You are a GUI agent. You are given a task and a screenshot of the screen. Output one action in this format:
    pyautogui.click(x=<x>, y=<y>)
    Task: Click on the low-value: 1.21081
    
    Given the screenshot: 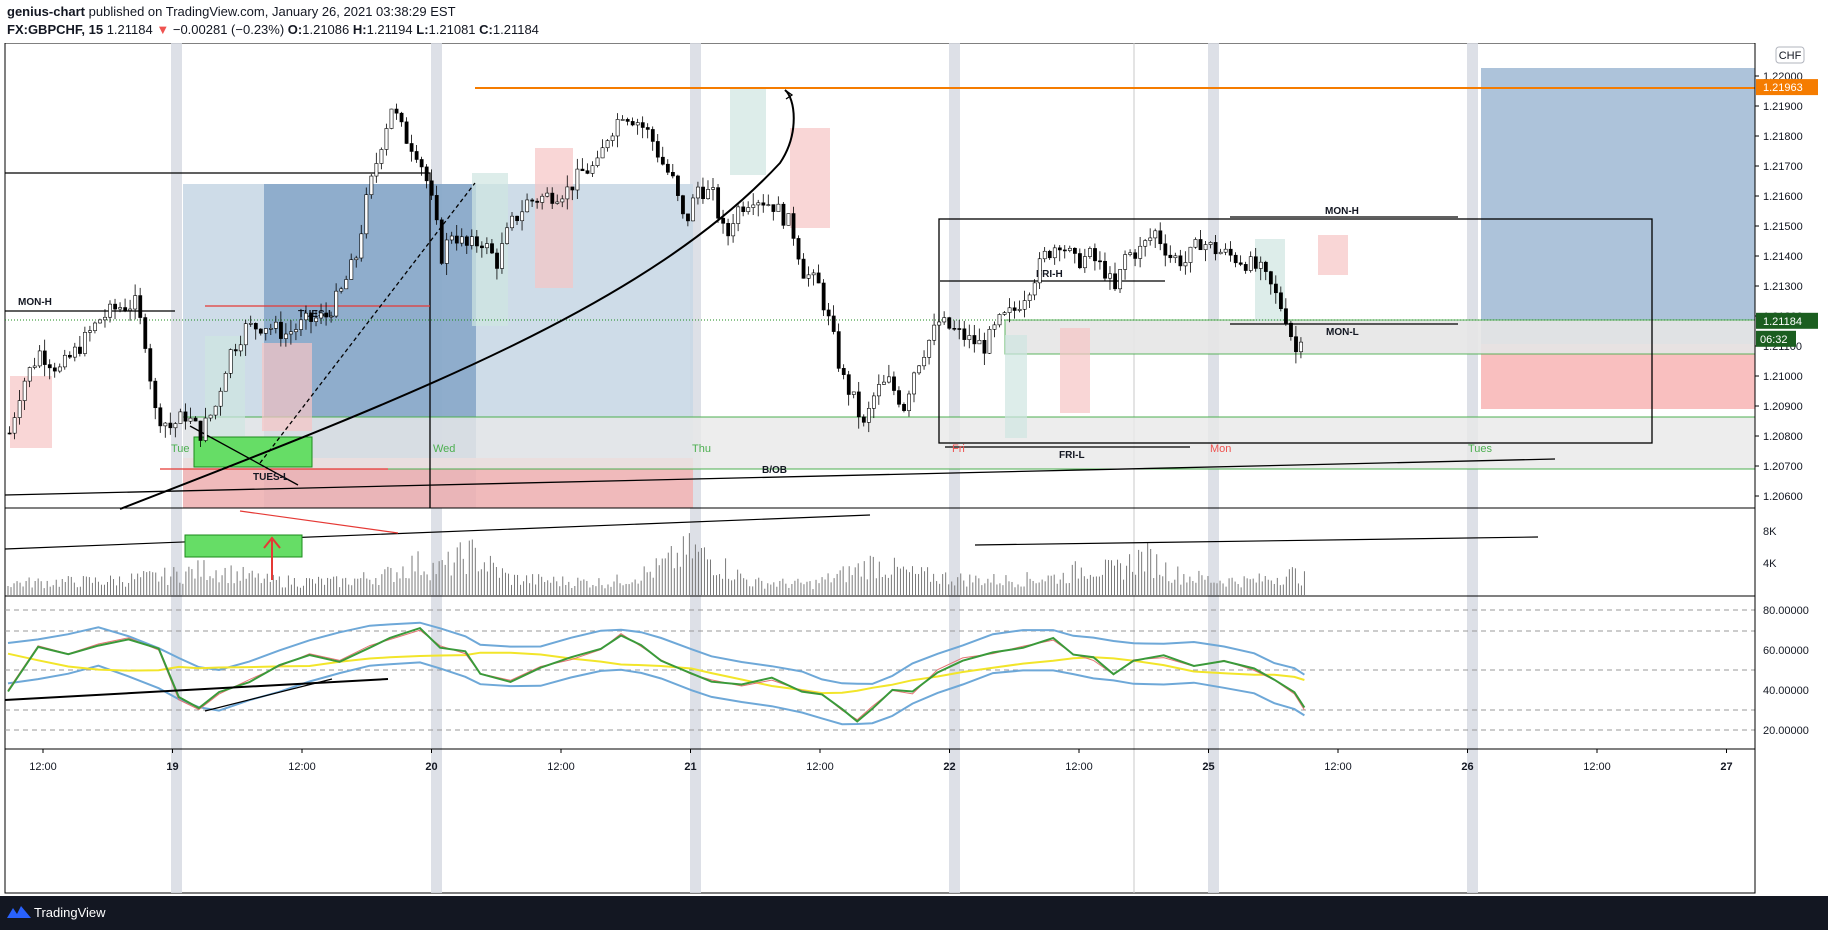 What is the action you would take?
    pyautogui.click(x=452, y=29)
    